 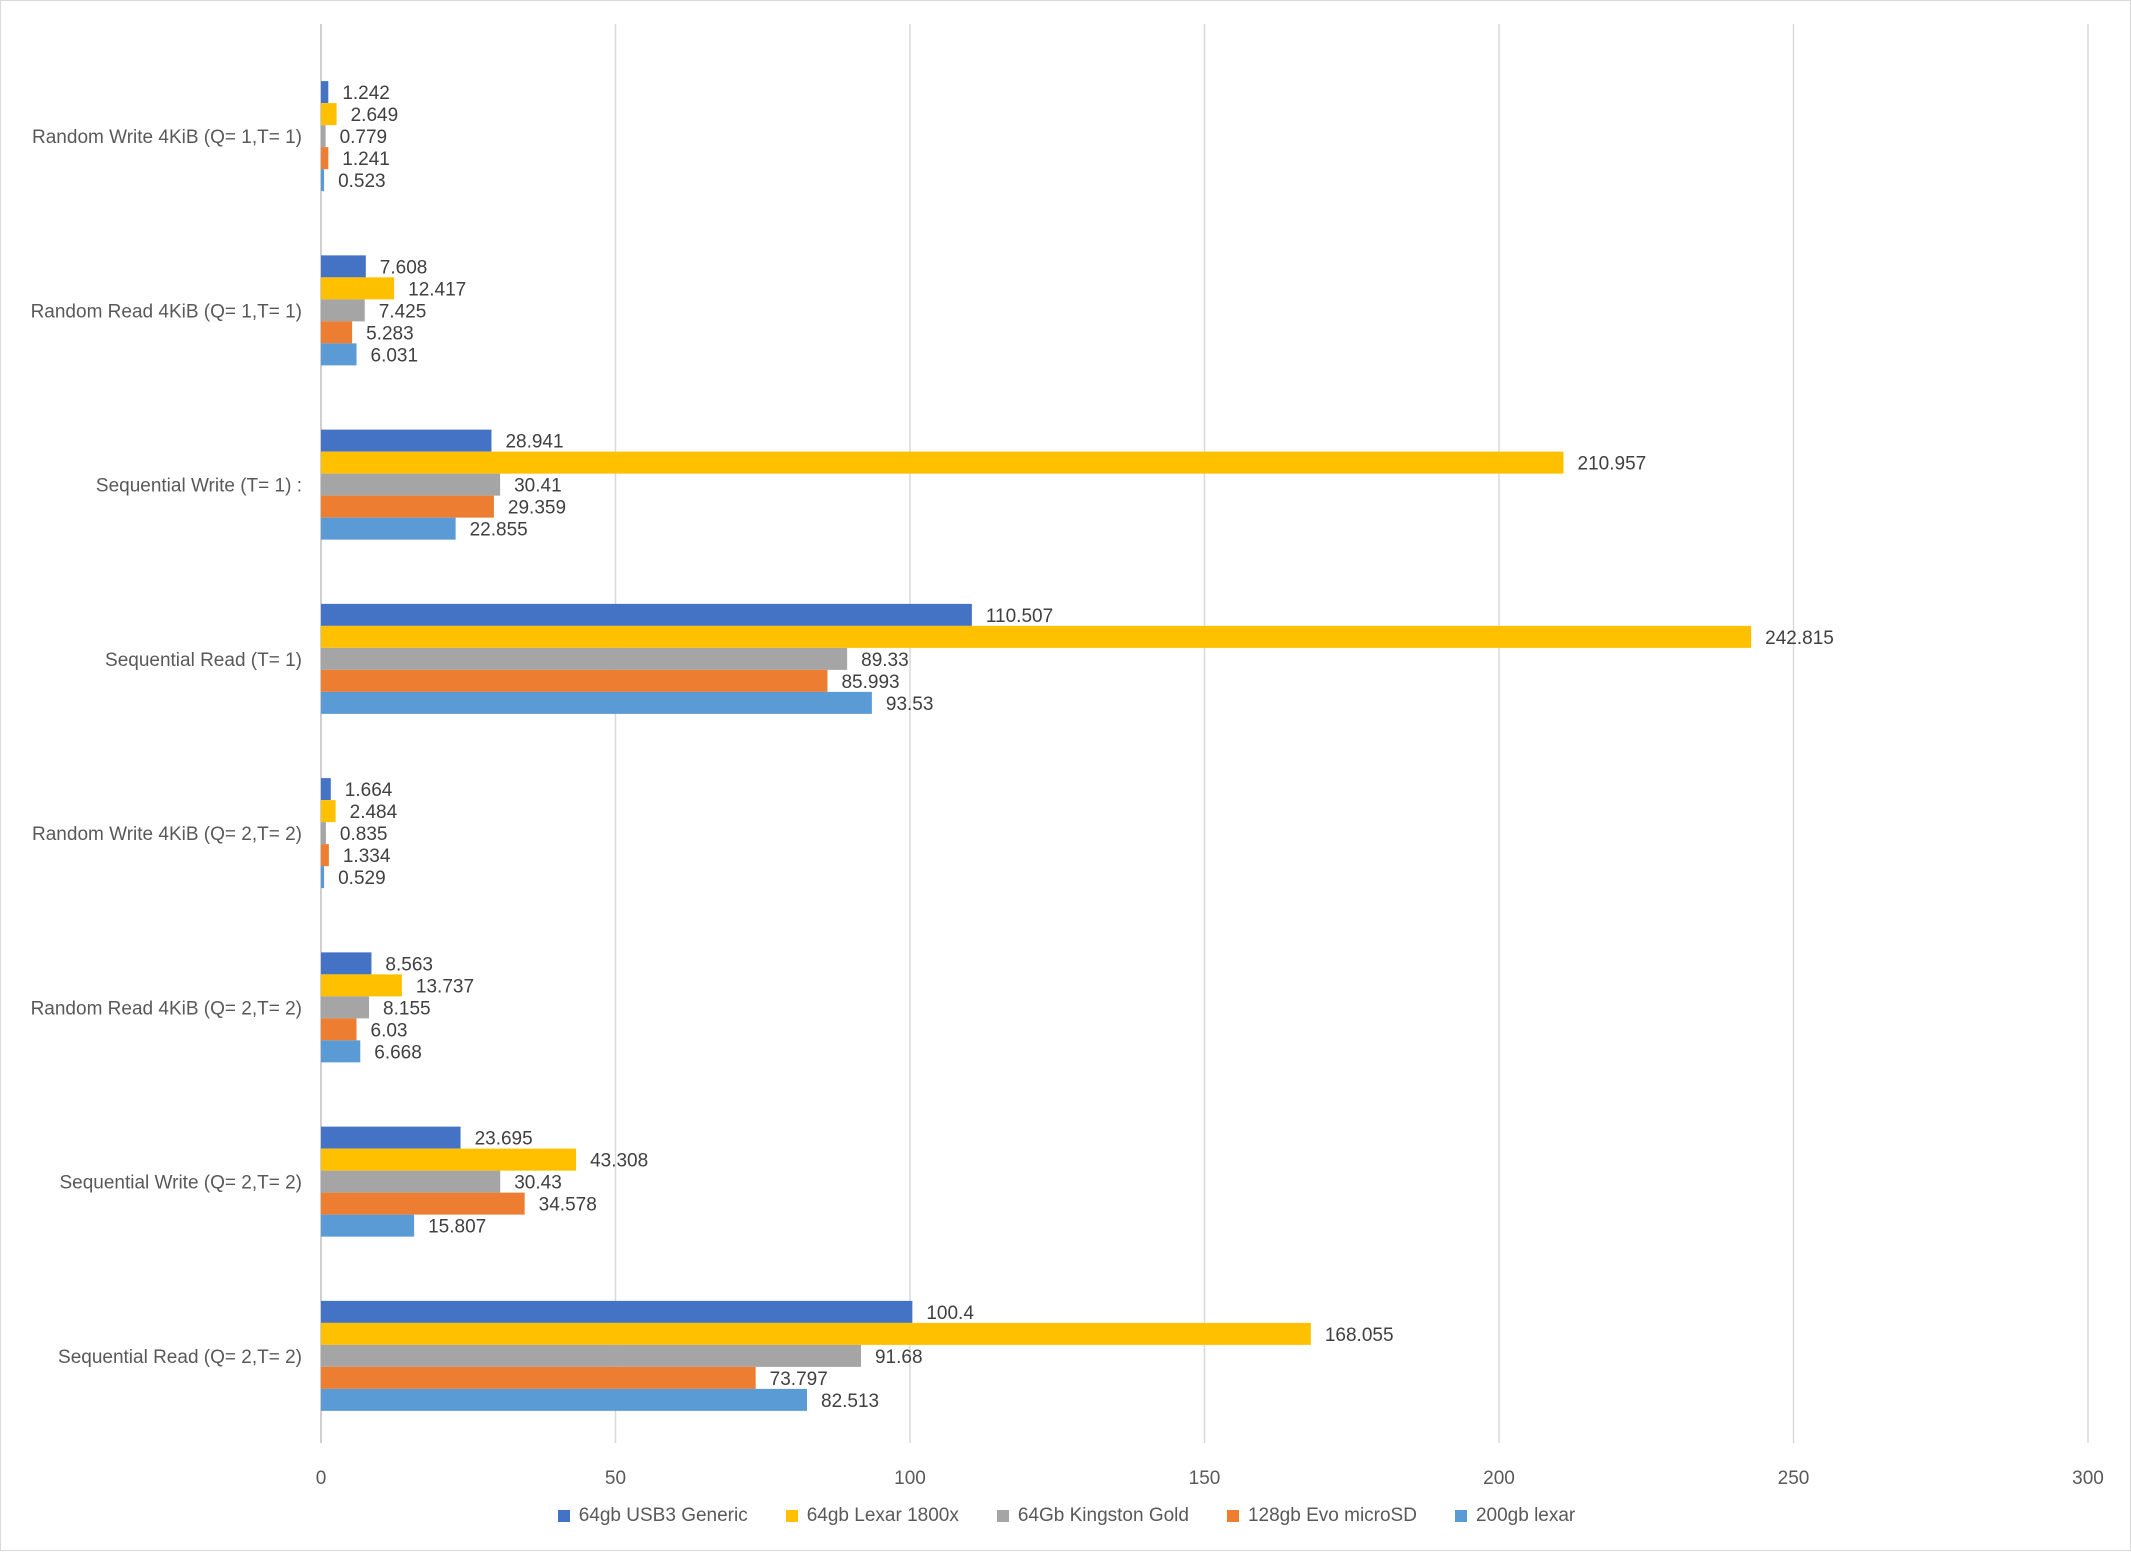 I want to click on data-label: 1.242, so click(x=366, y=93).